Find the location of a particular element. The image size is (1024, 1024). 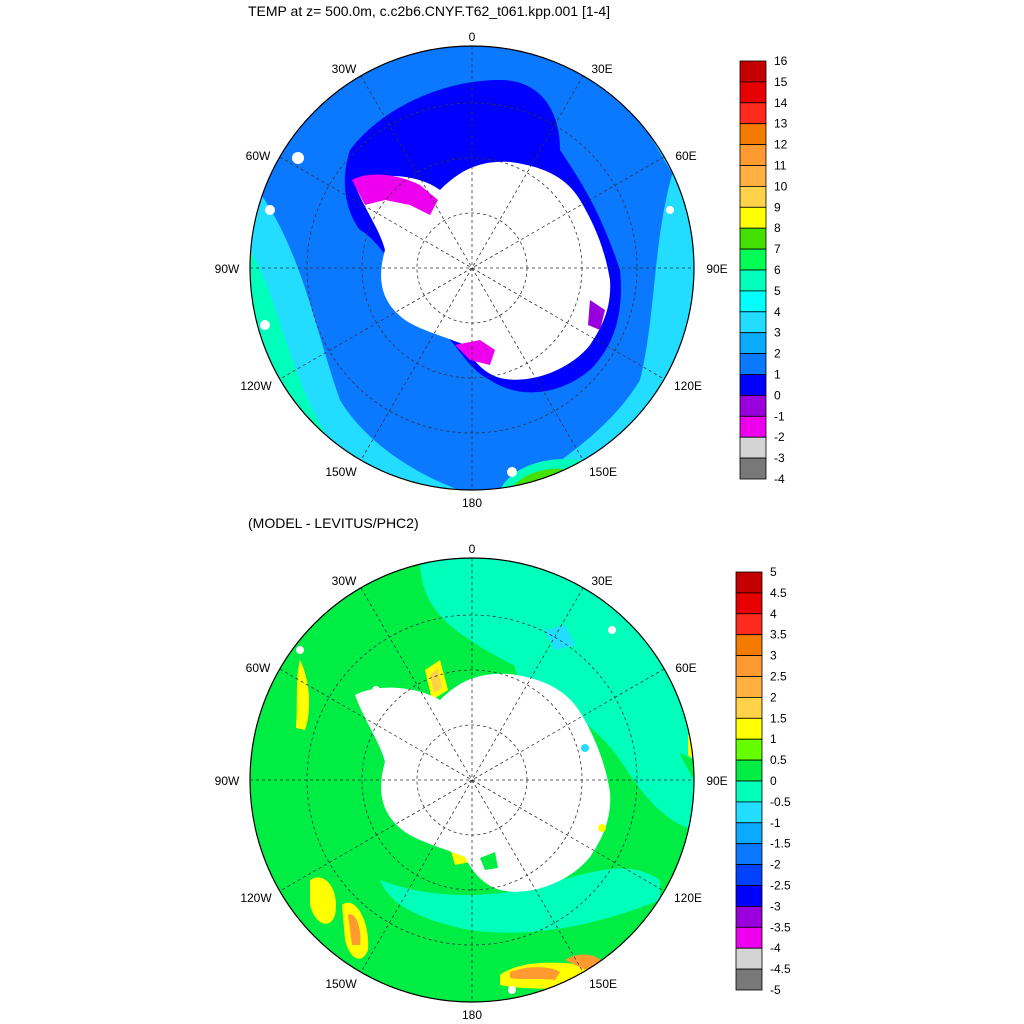

top-colorbar-label: 12 is located at coordinates (781, 145).